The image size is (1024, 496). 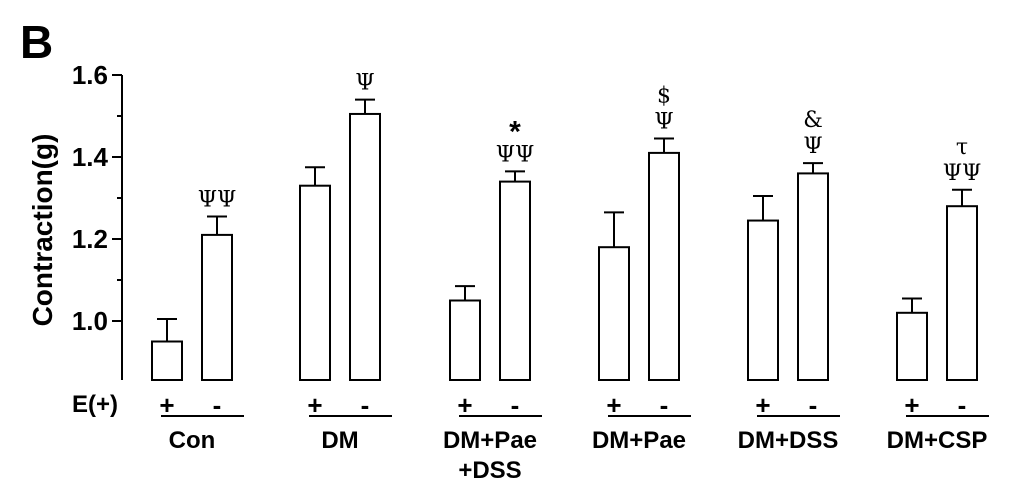 I want to click on axes: 1.0 1.2 1.4 1.6, so click(x=97, y=220).